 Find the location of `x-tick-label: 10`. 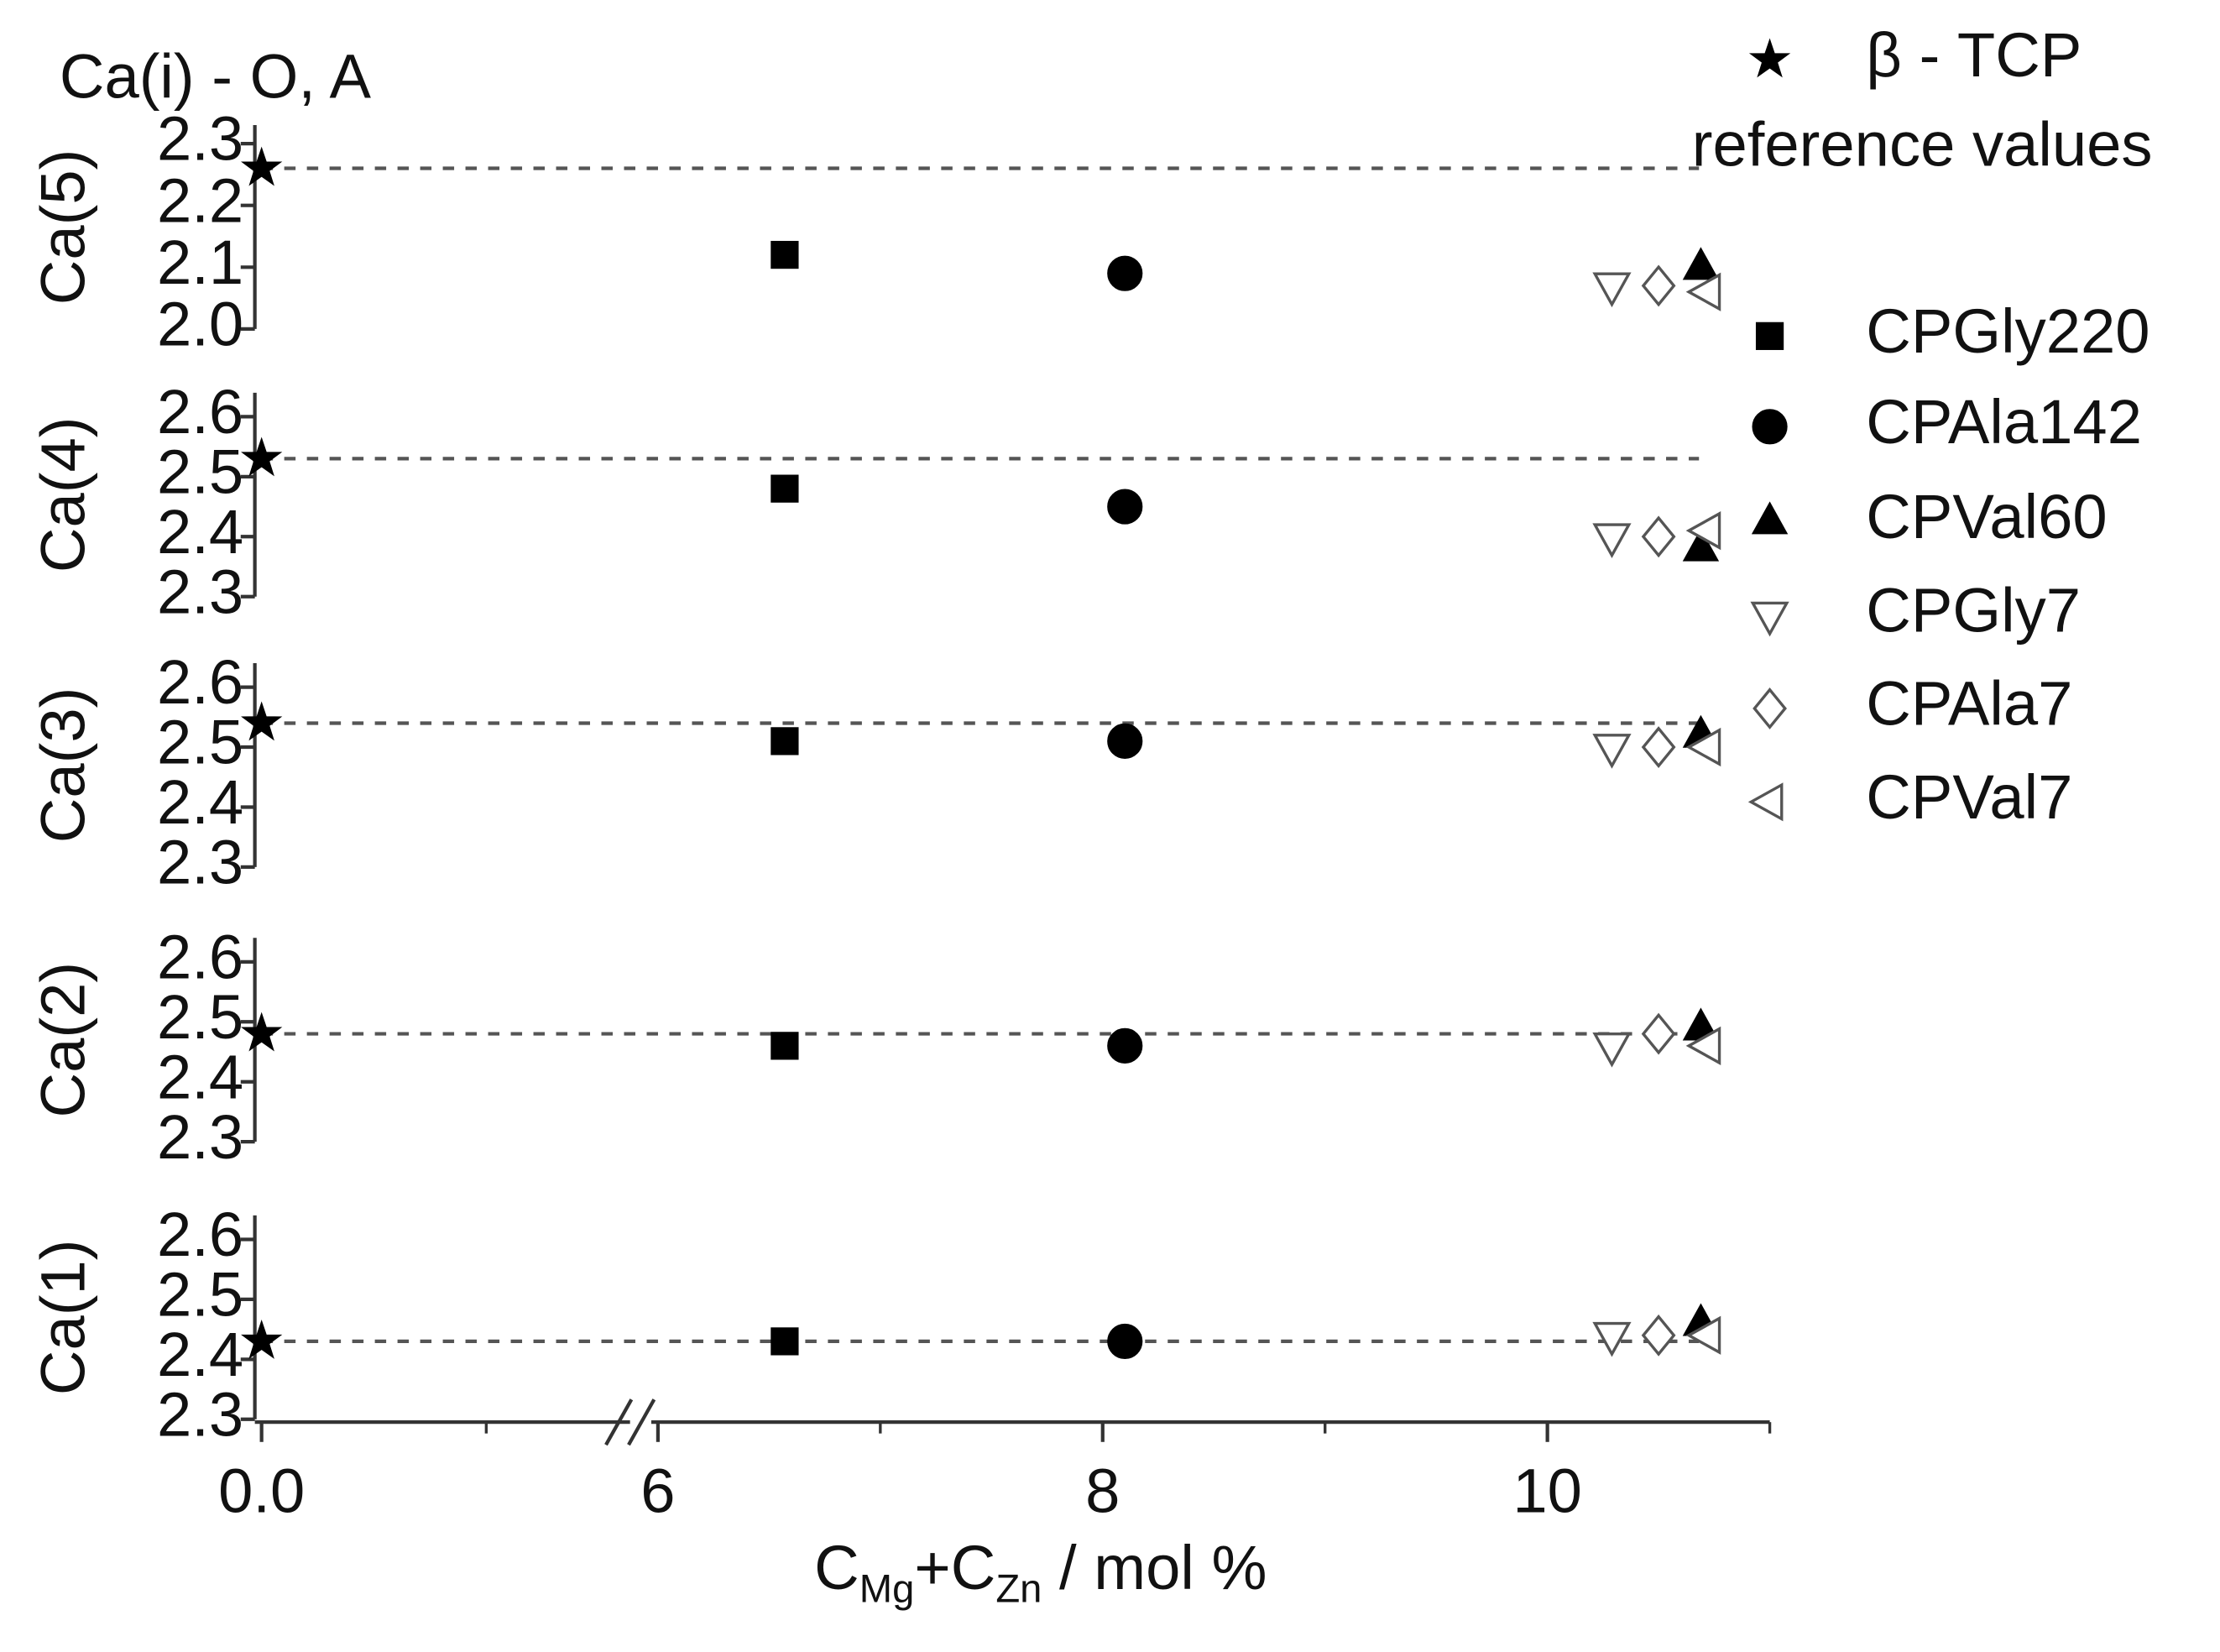

x-tick-label: 10 is located at coordinates (1547, 1490).